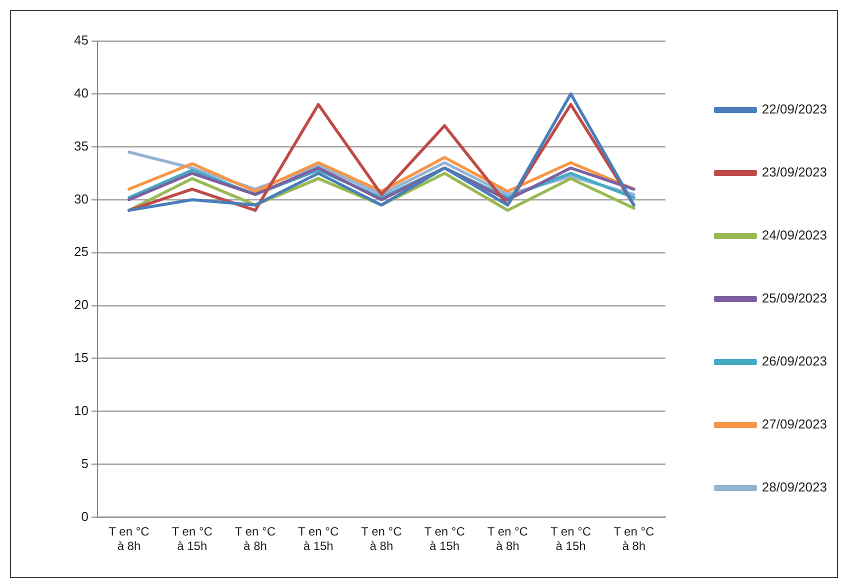 This screenshot has width=848, height=586. What do you see at coordinates (795, 361) in the screenshot?
I see `legend-label: 26/09/2023` at bounding box center [795, 361].